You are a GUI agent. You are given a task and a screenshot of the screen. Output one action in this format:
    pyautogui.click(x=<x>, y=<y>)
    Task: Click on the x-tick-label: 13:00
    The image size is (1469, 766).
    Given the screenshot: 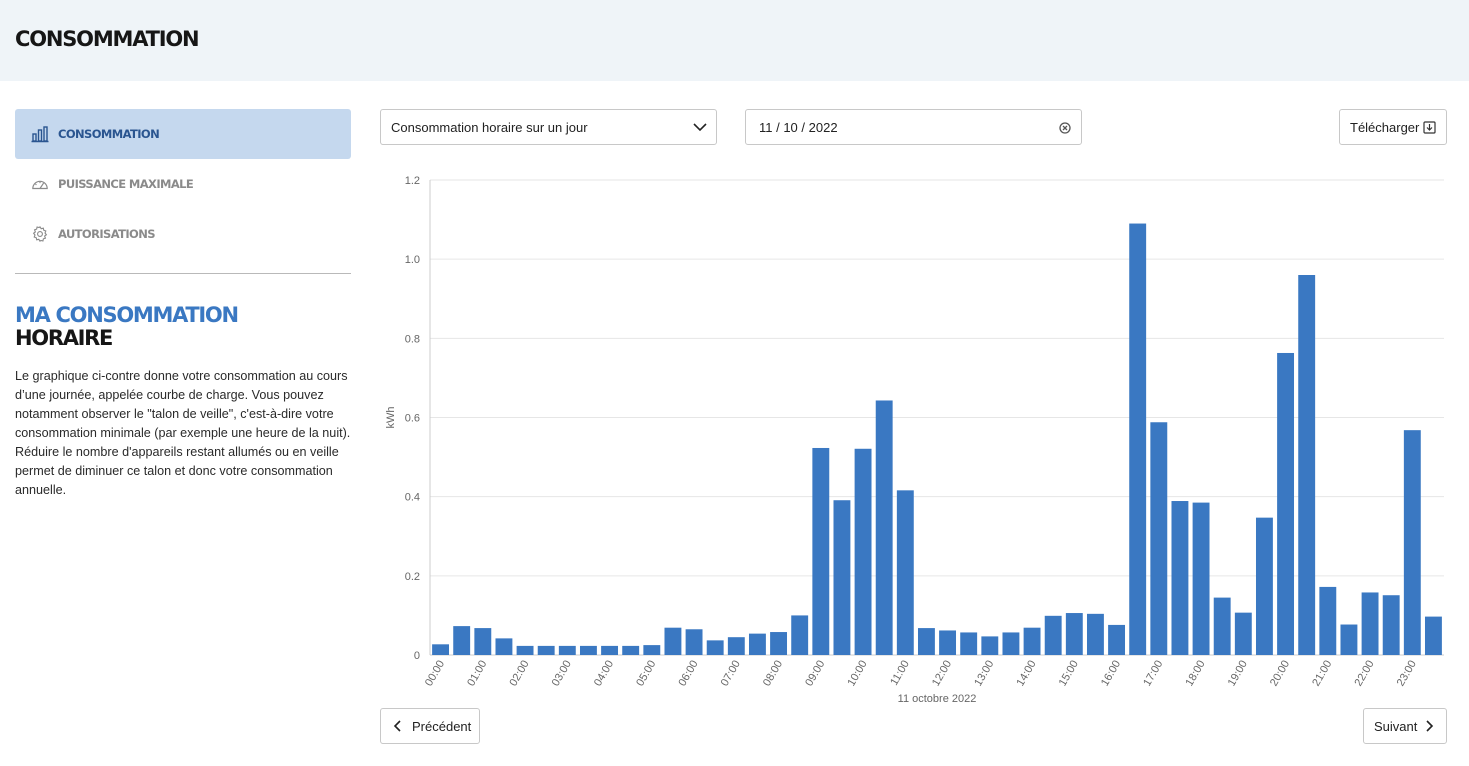 What is the action you would take?
    pyautogui.click(x=984, y=674)
    